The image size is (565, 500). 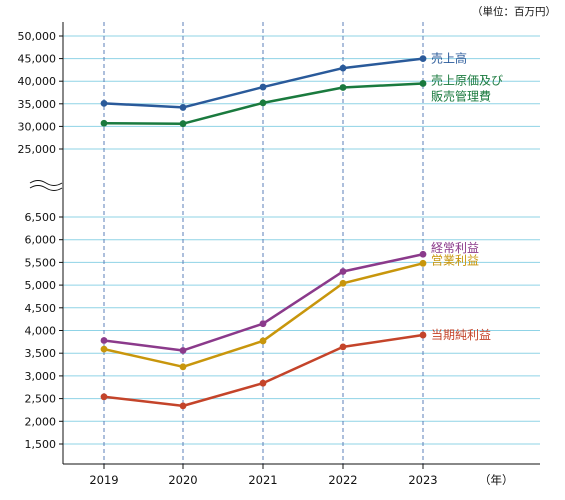 I want to click on x-tick-labels: 2019 2020 2021 2022 2023, so click(x=263, y=475).